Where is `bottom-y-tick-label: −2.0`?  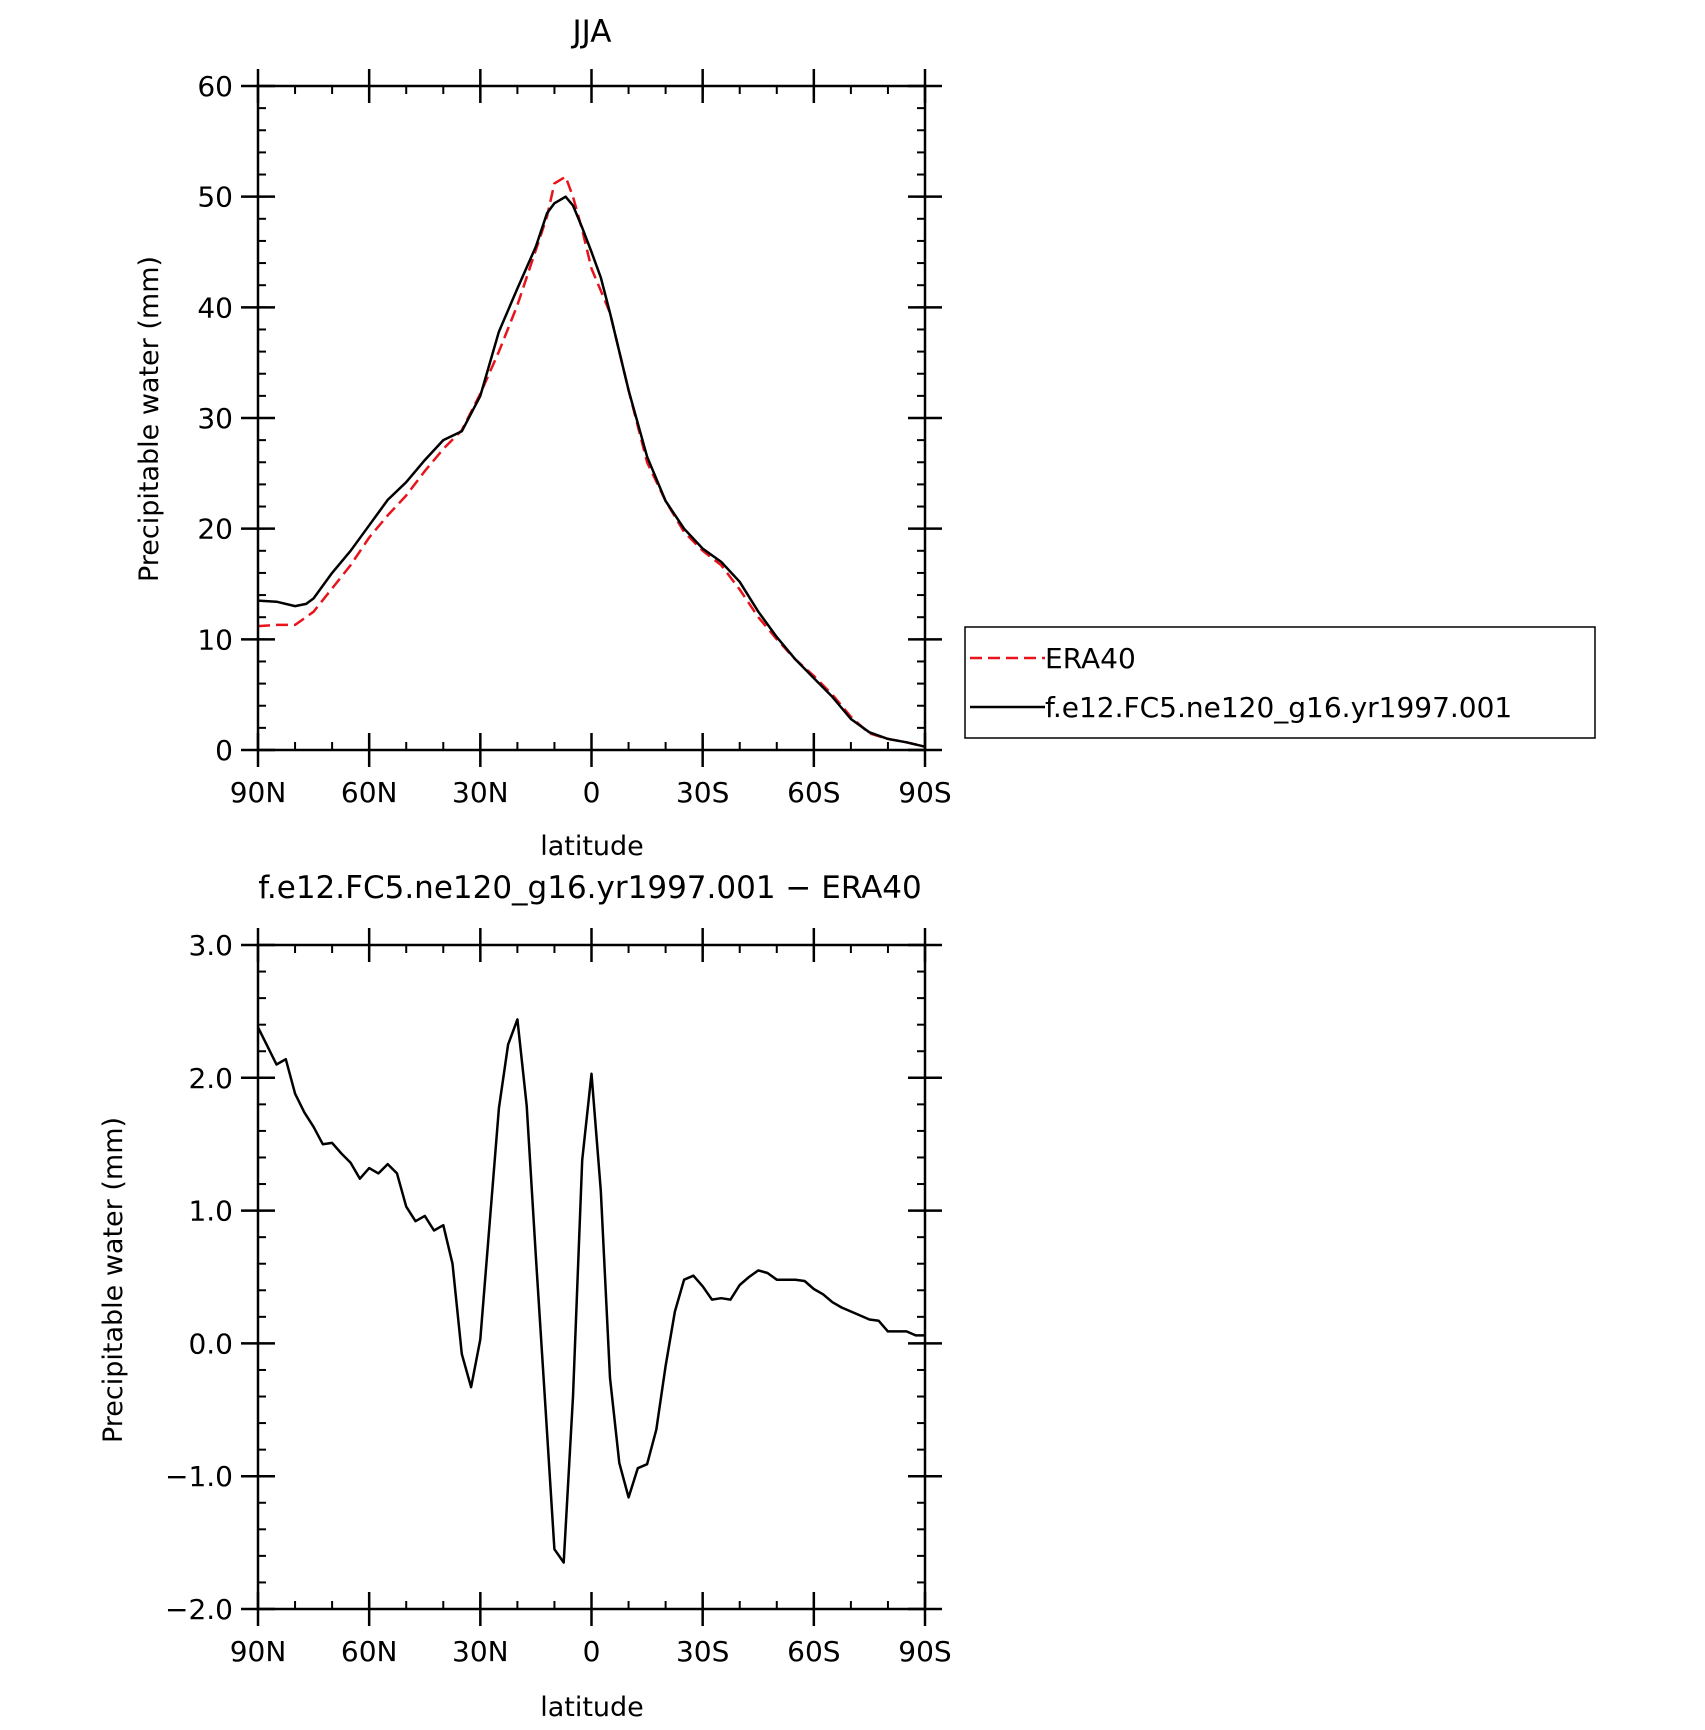 bottom-y-tick-label: −2.0 is located at coordinates (199, 1609).